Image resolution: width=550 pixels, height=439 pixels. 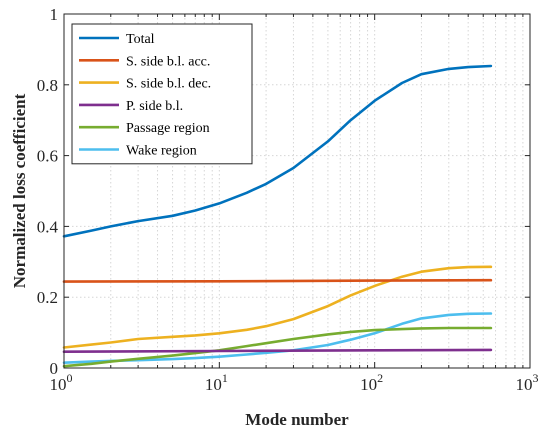 I want to click on x-tick-exponent: 2, so click(x=380, y=378).